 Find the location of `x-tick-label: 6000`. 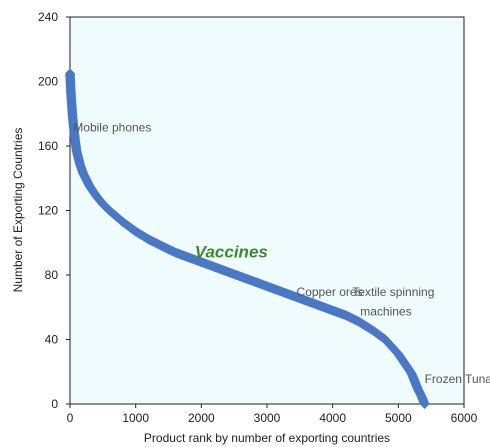

x-tick-label: 6000 is located at coordinates (464, 418).